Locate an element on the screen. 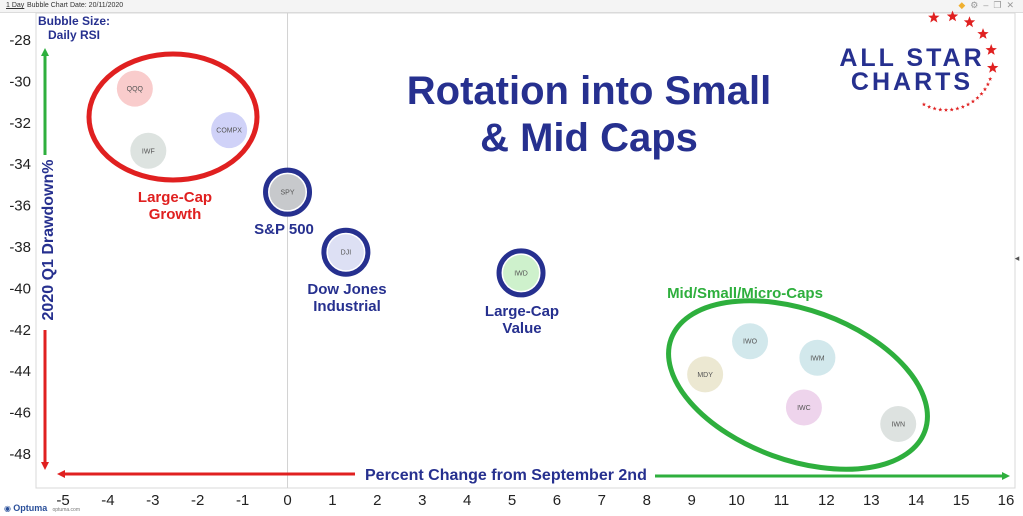 The width and height of the screenshot is (1023, 516). restore-icon: ❐ is located at coordinates (1000, 5).